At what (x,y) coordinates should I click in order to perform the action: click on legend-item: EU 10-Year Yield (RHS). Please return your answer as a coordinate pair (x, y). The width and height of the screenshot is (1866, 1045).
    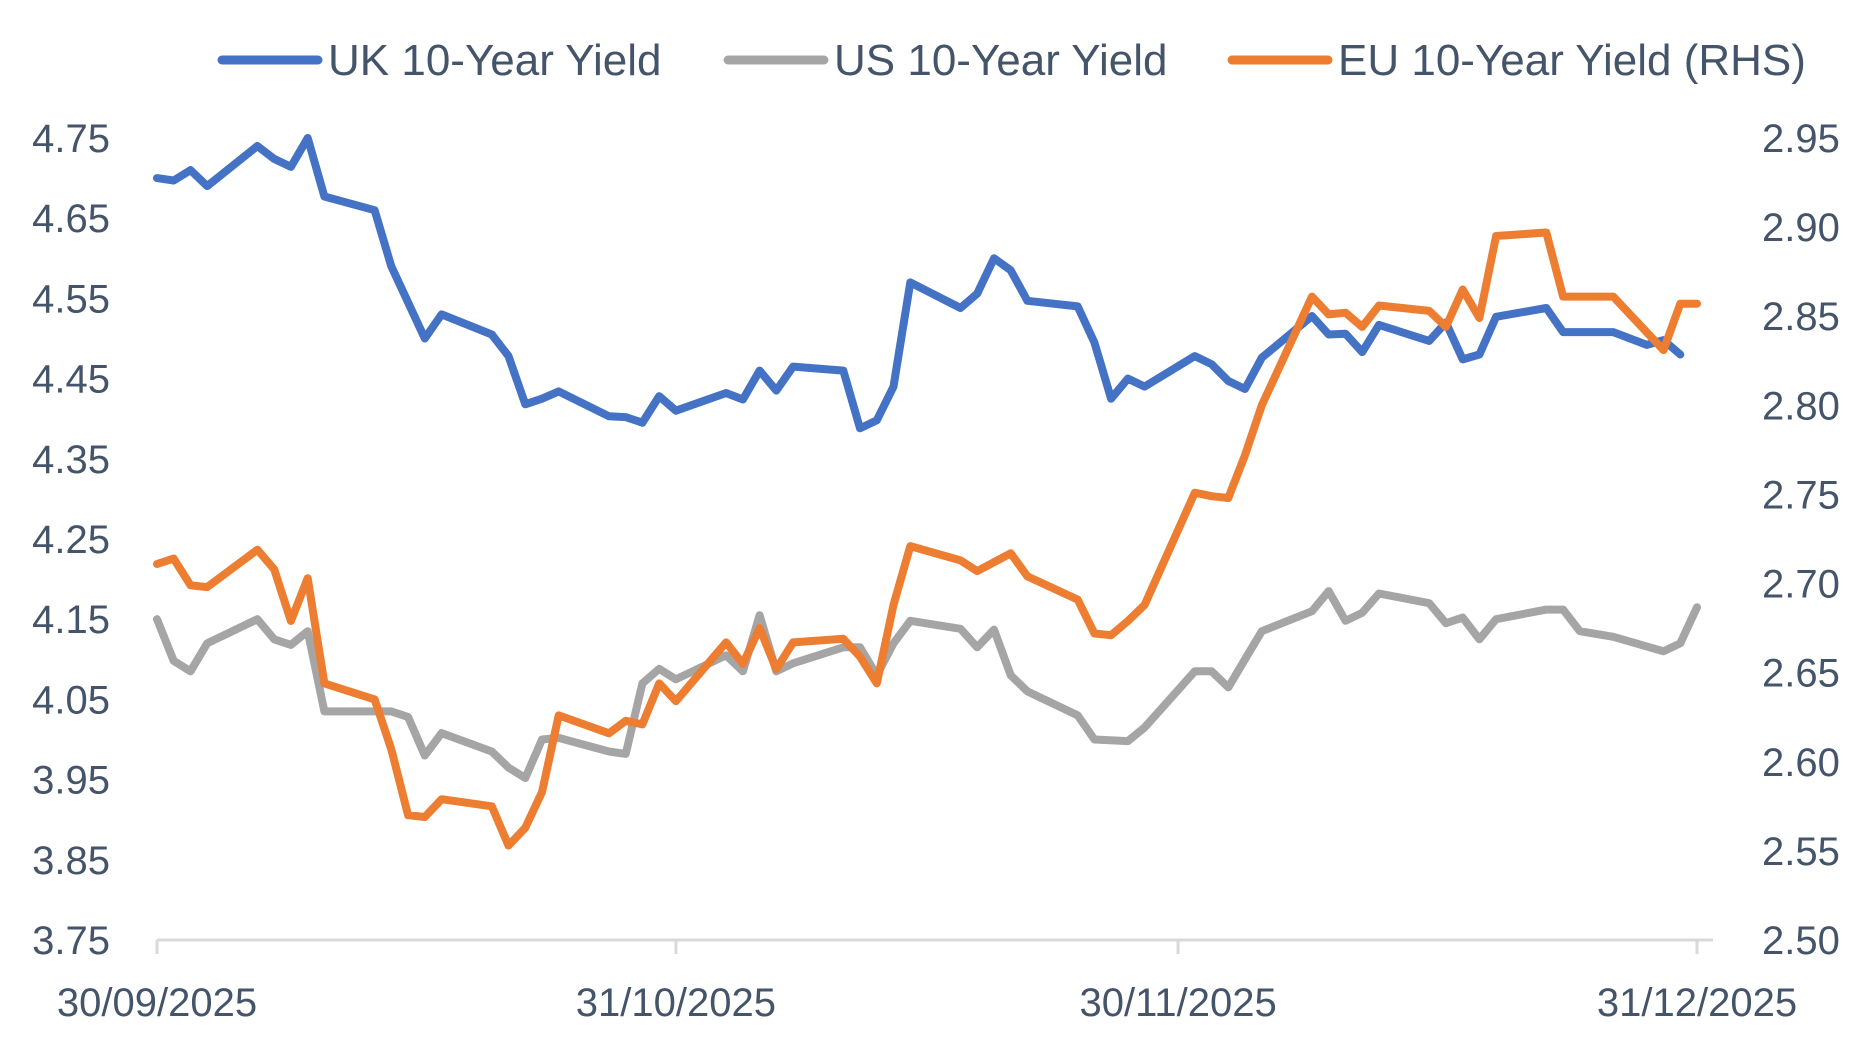
    Looking at the image, I should click on (1516, 60).